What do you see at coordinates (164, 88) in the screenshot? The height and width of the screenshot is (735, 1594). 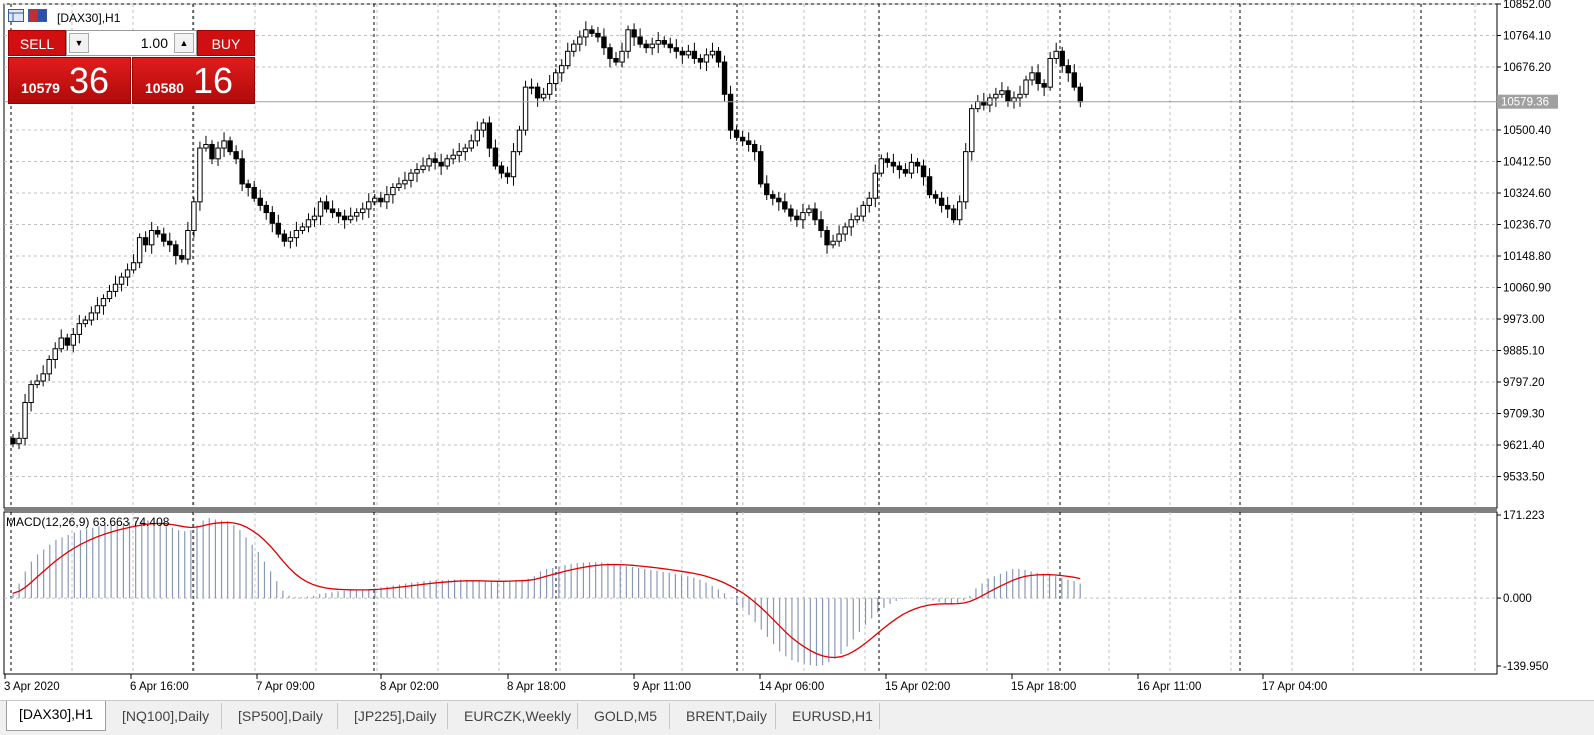 I see `buy-price-major: 10580` at bounding box center [164, 88].